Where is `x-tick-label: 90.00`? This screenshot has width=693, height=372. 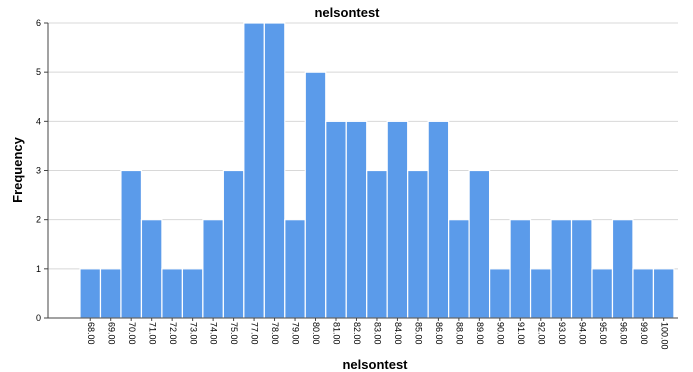
x-tick-label: 90.00 is located at coordinates (500, 333).